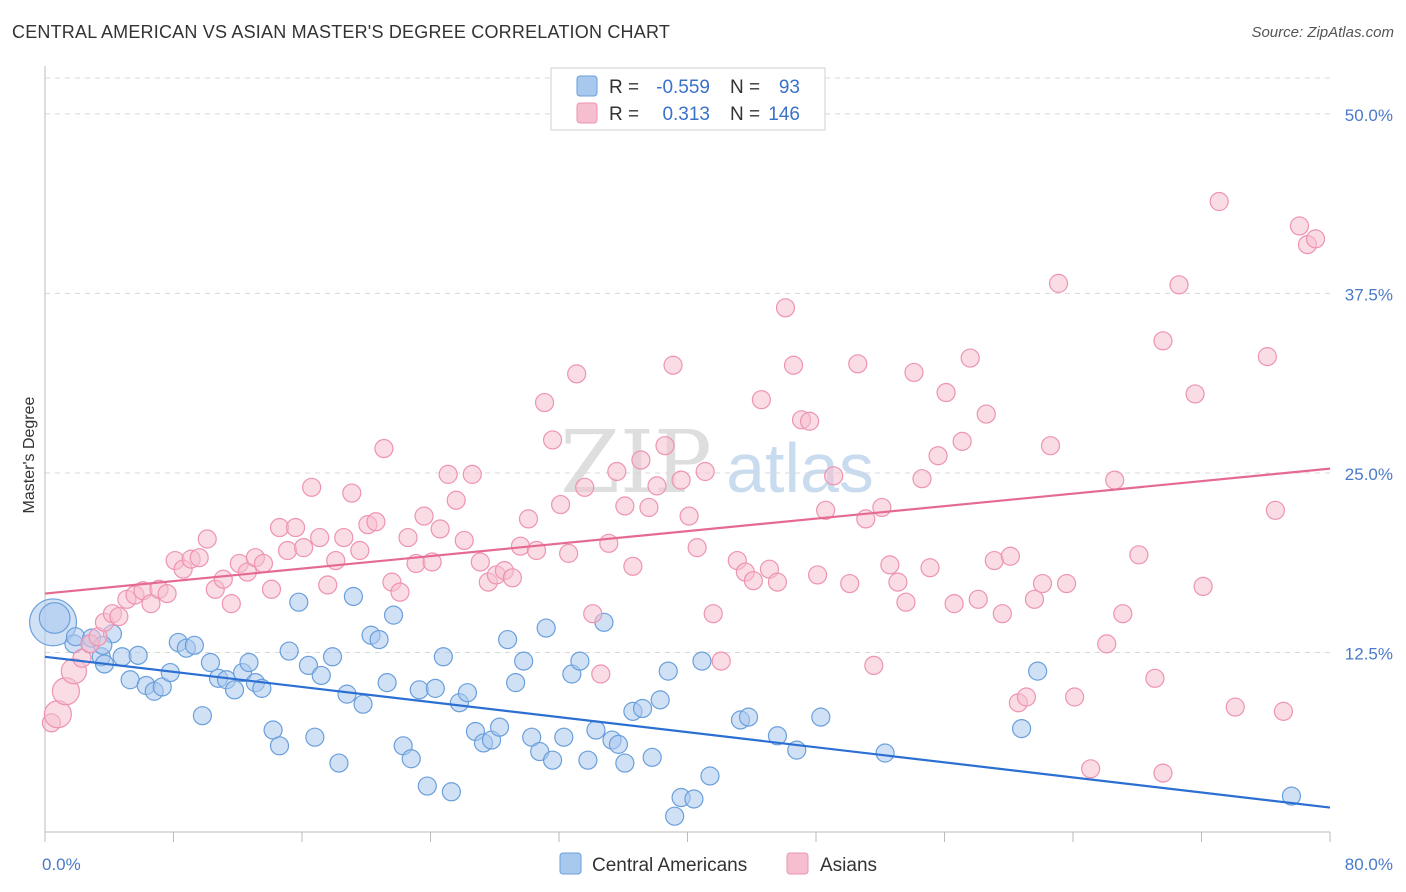  I want to click on legend-r-value-2: 0.313, so click(686, 114).